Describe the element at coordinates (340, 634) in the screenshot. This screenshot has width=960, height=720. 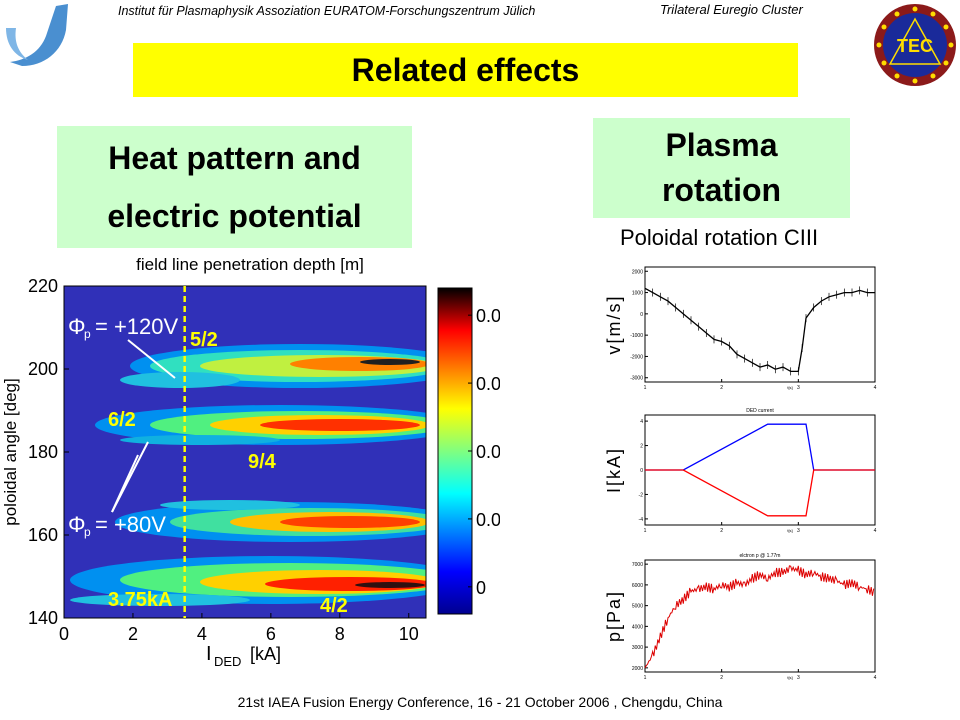
I see `x-tick-label: 8` at that location.